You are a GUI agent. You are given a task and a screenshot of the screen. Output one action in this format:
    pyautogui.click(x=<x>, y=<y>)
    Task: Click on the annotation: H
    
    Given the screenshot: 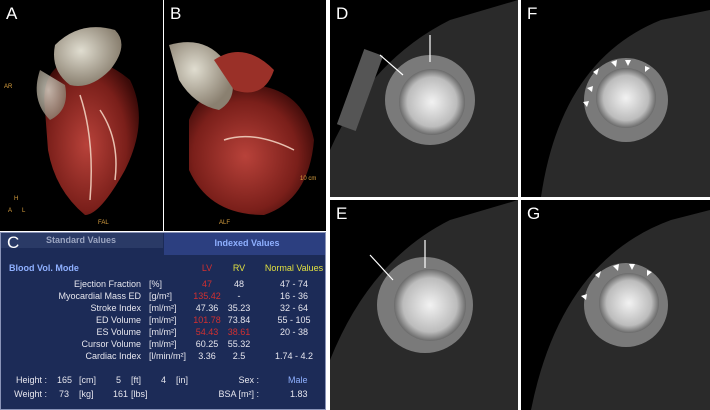 What is the action you would take?
    pyautogui.click(x=16, y=199)
    